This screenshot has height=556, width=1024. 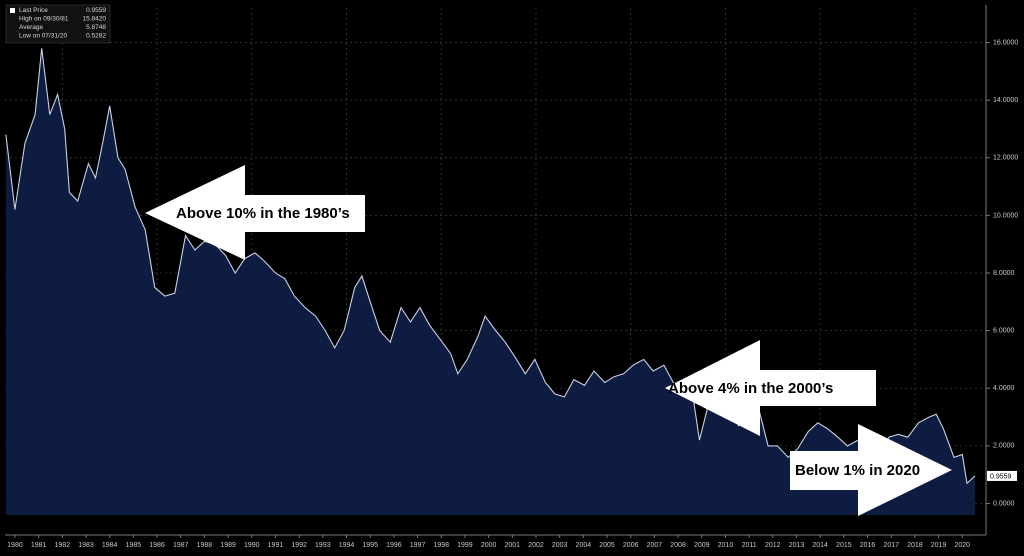 What do you see at coordinates (857, 470) in the screenshot?
I see `annotation-text: Below 1% in 2020` at bounding box center [857, 470].